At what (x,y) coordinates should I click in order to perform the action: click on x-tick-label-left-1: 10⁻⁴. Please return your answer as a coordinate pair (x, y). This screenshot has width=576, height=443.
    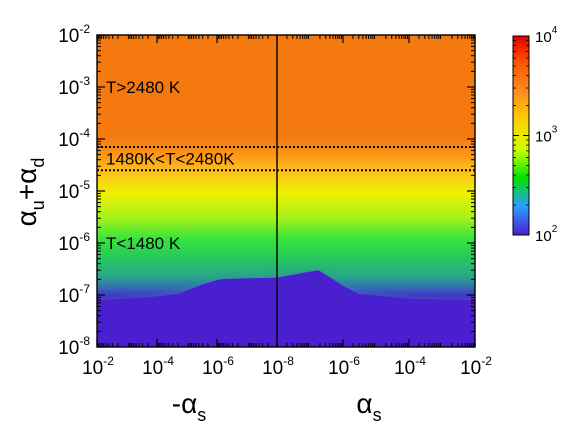
    Looking at the image, I should click on (158, 366).